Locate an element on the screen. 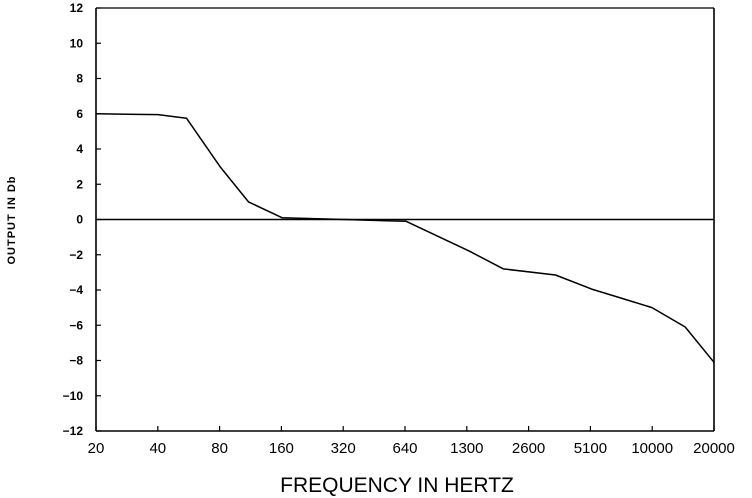 The width and height of the screenshot is (752, 498). x-tick-label: 1300 is located at coordinates (466, 448).